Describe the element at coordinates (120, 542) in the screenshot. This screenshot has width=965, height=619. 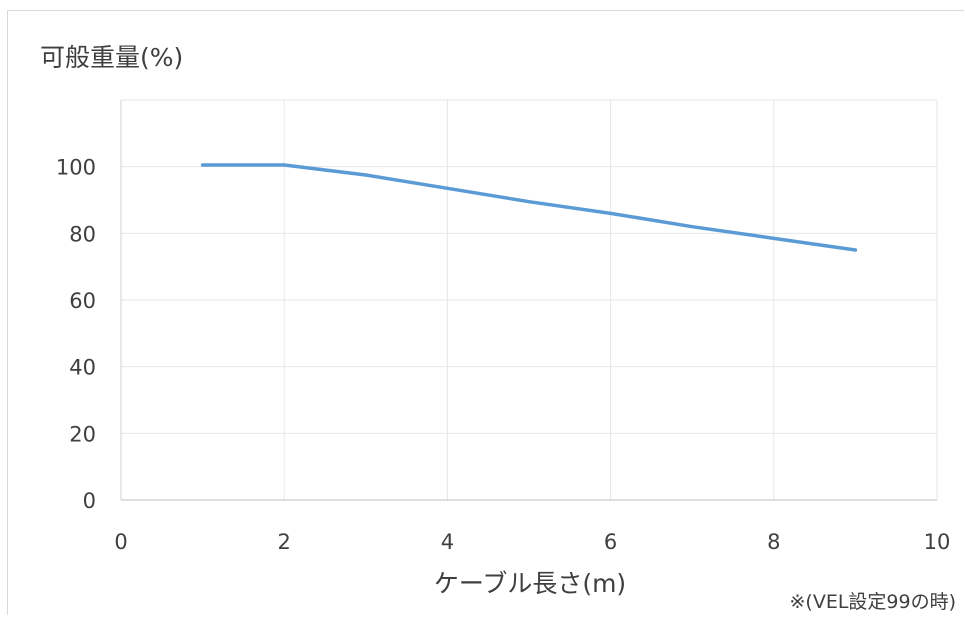
I see `x-tick-label: 0` at that location.